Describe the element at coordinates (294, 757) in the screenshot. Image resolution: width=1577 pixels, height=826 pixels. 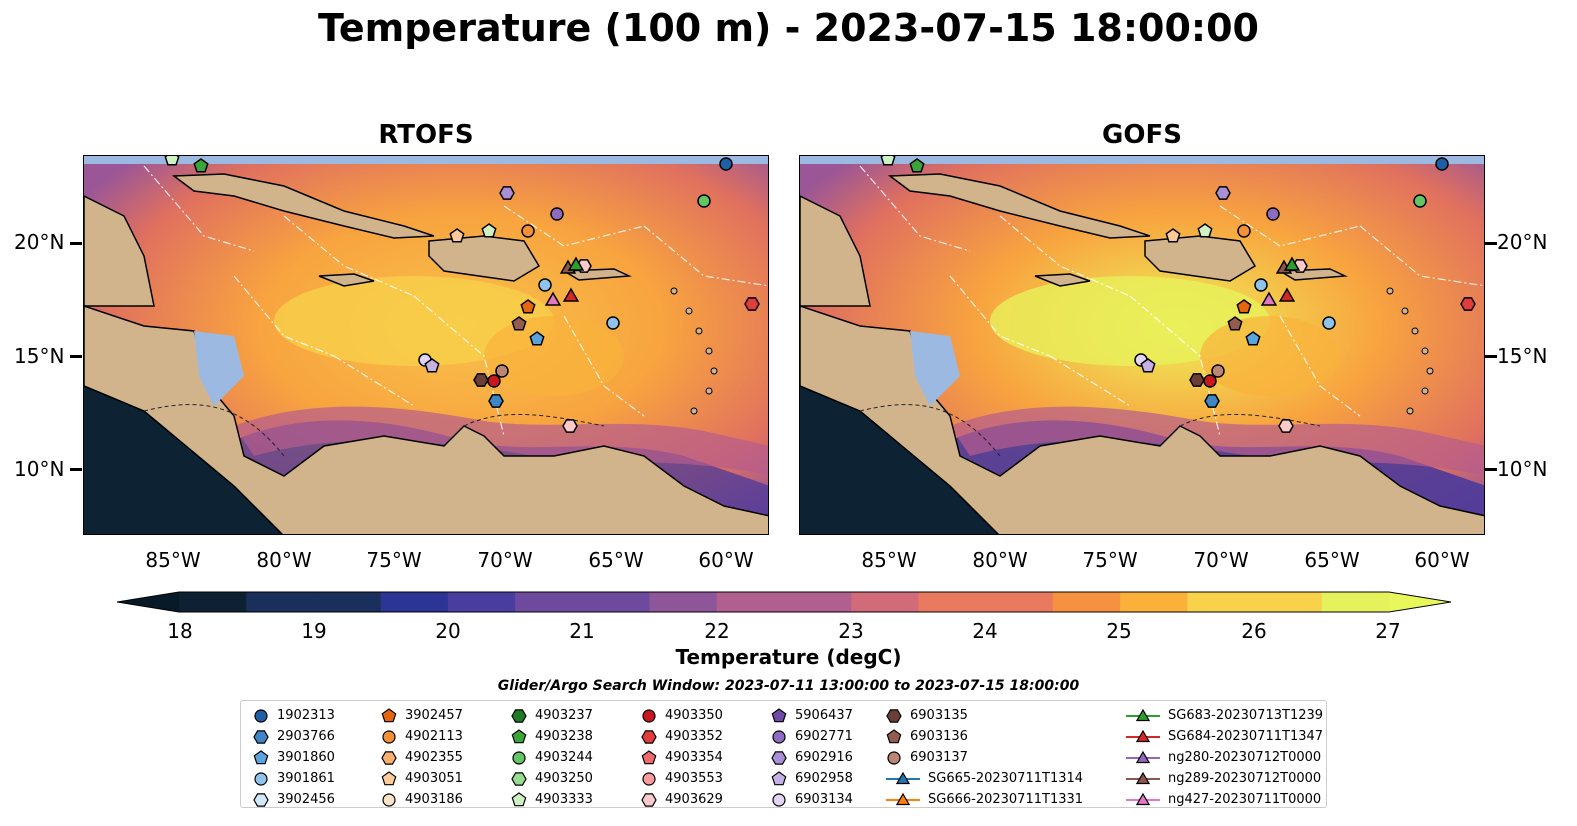
I see `legend-column: 1902313 2903766 3901860 3901861 3902456` at that location.